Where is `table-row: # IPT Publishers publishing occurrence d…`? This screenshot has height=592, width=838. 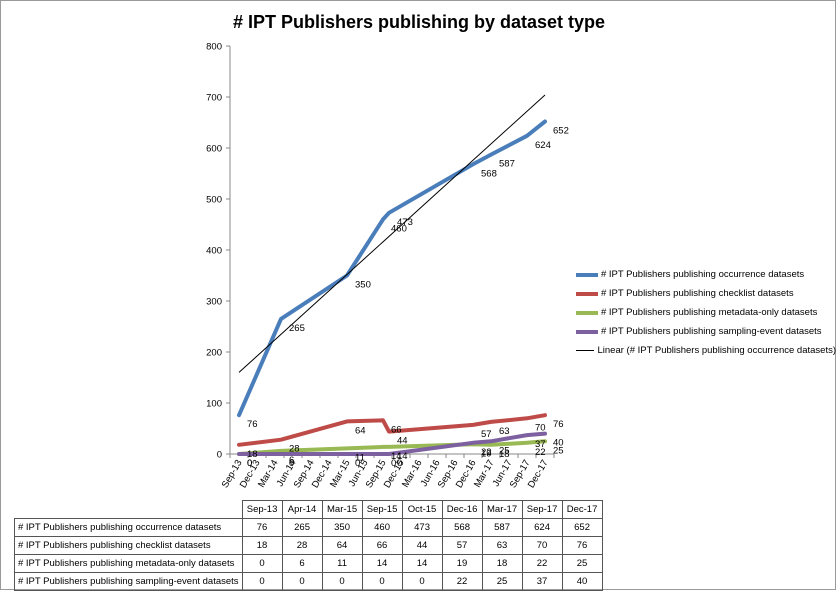 table-row: # IPT Publishers publishing occurrence d… is located at coordinates (308, 527).